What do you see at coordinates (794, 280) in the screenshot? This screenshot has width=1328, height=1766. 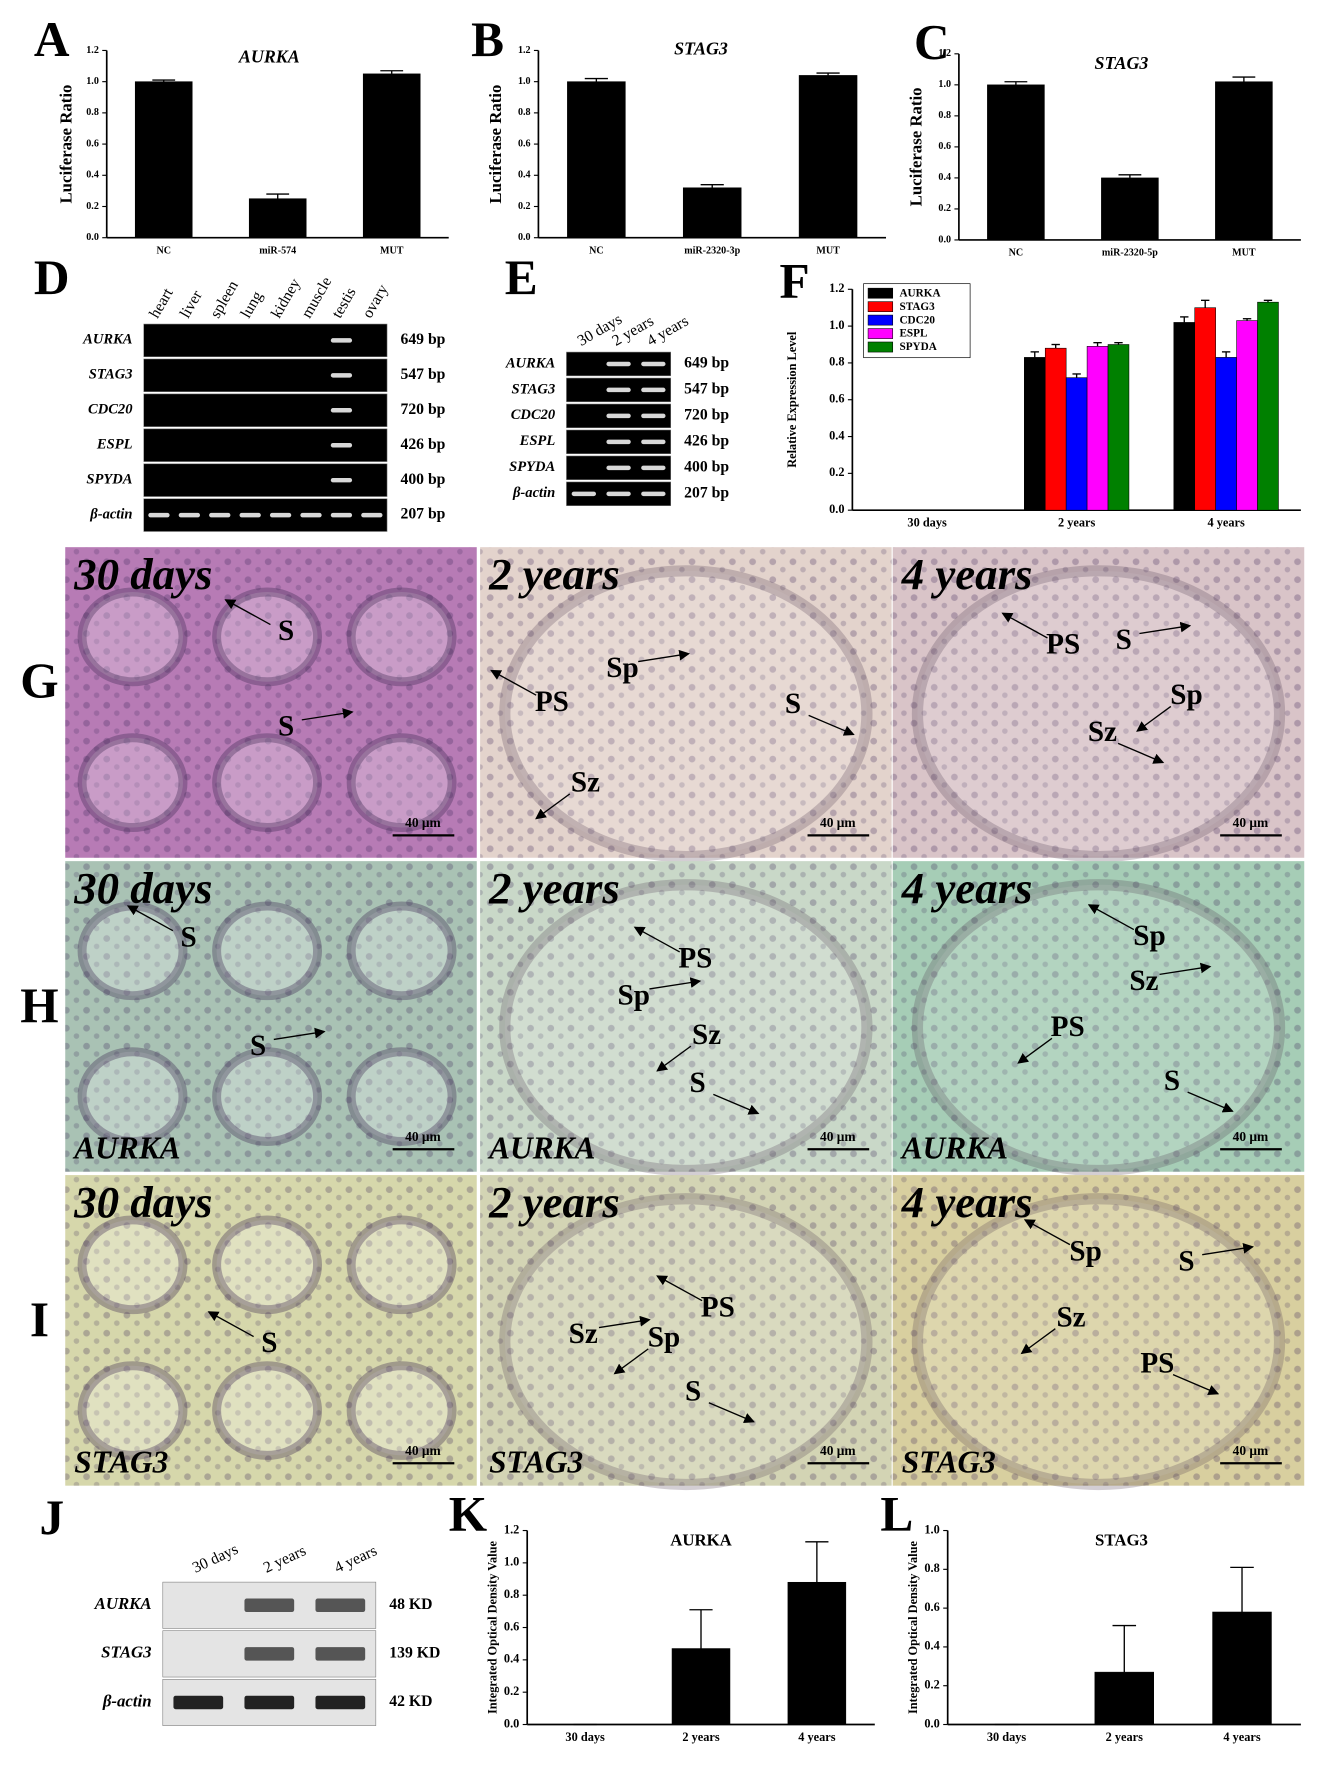 I see `panel-letter: F` at bounding box center [794, 280].